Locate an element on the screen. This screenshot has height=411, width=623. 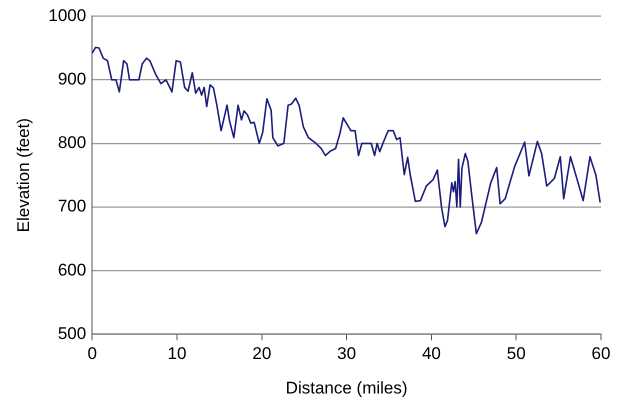
x-tick-label: 50 is located at coordinates (516, 354).